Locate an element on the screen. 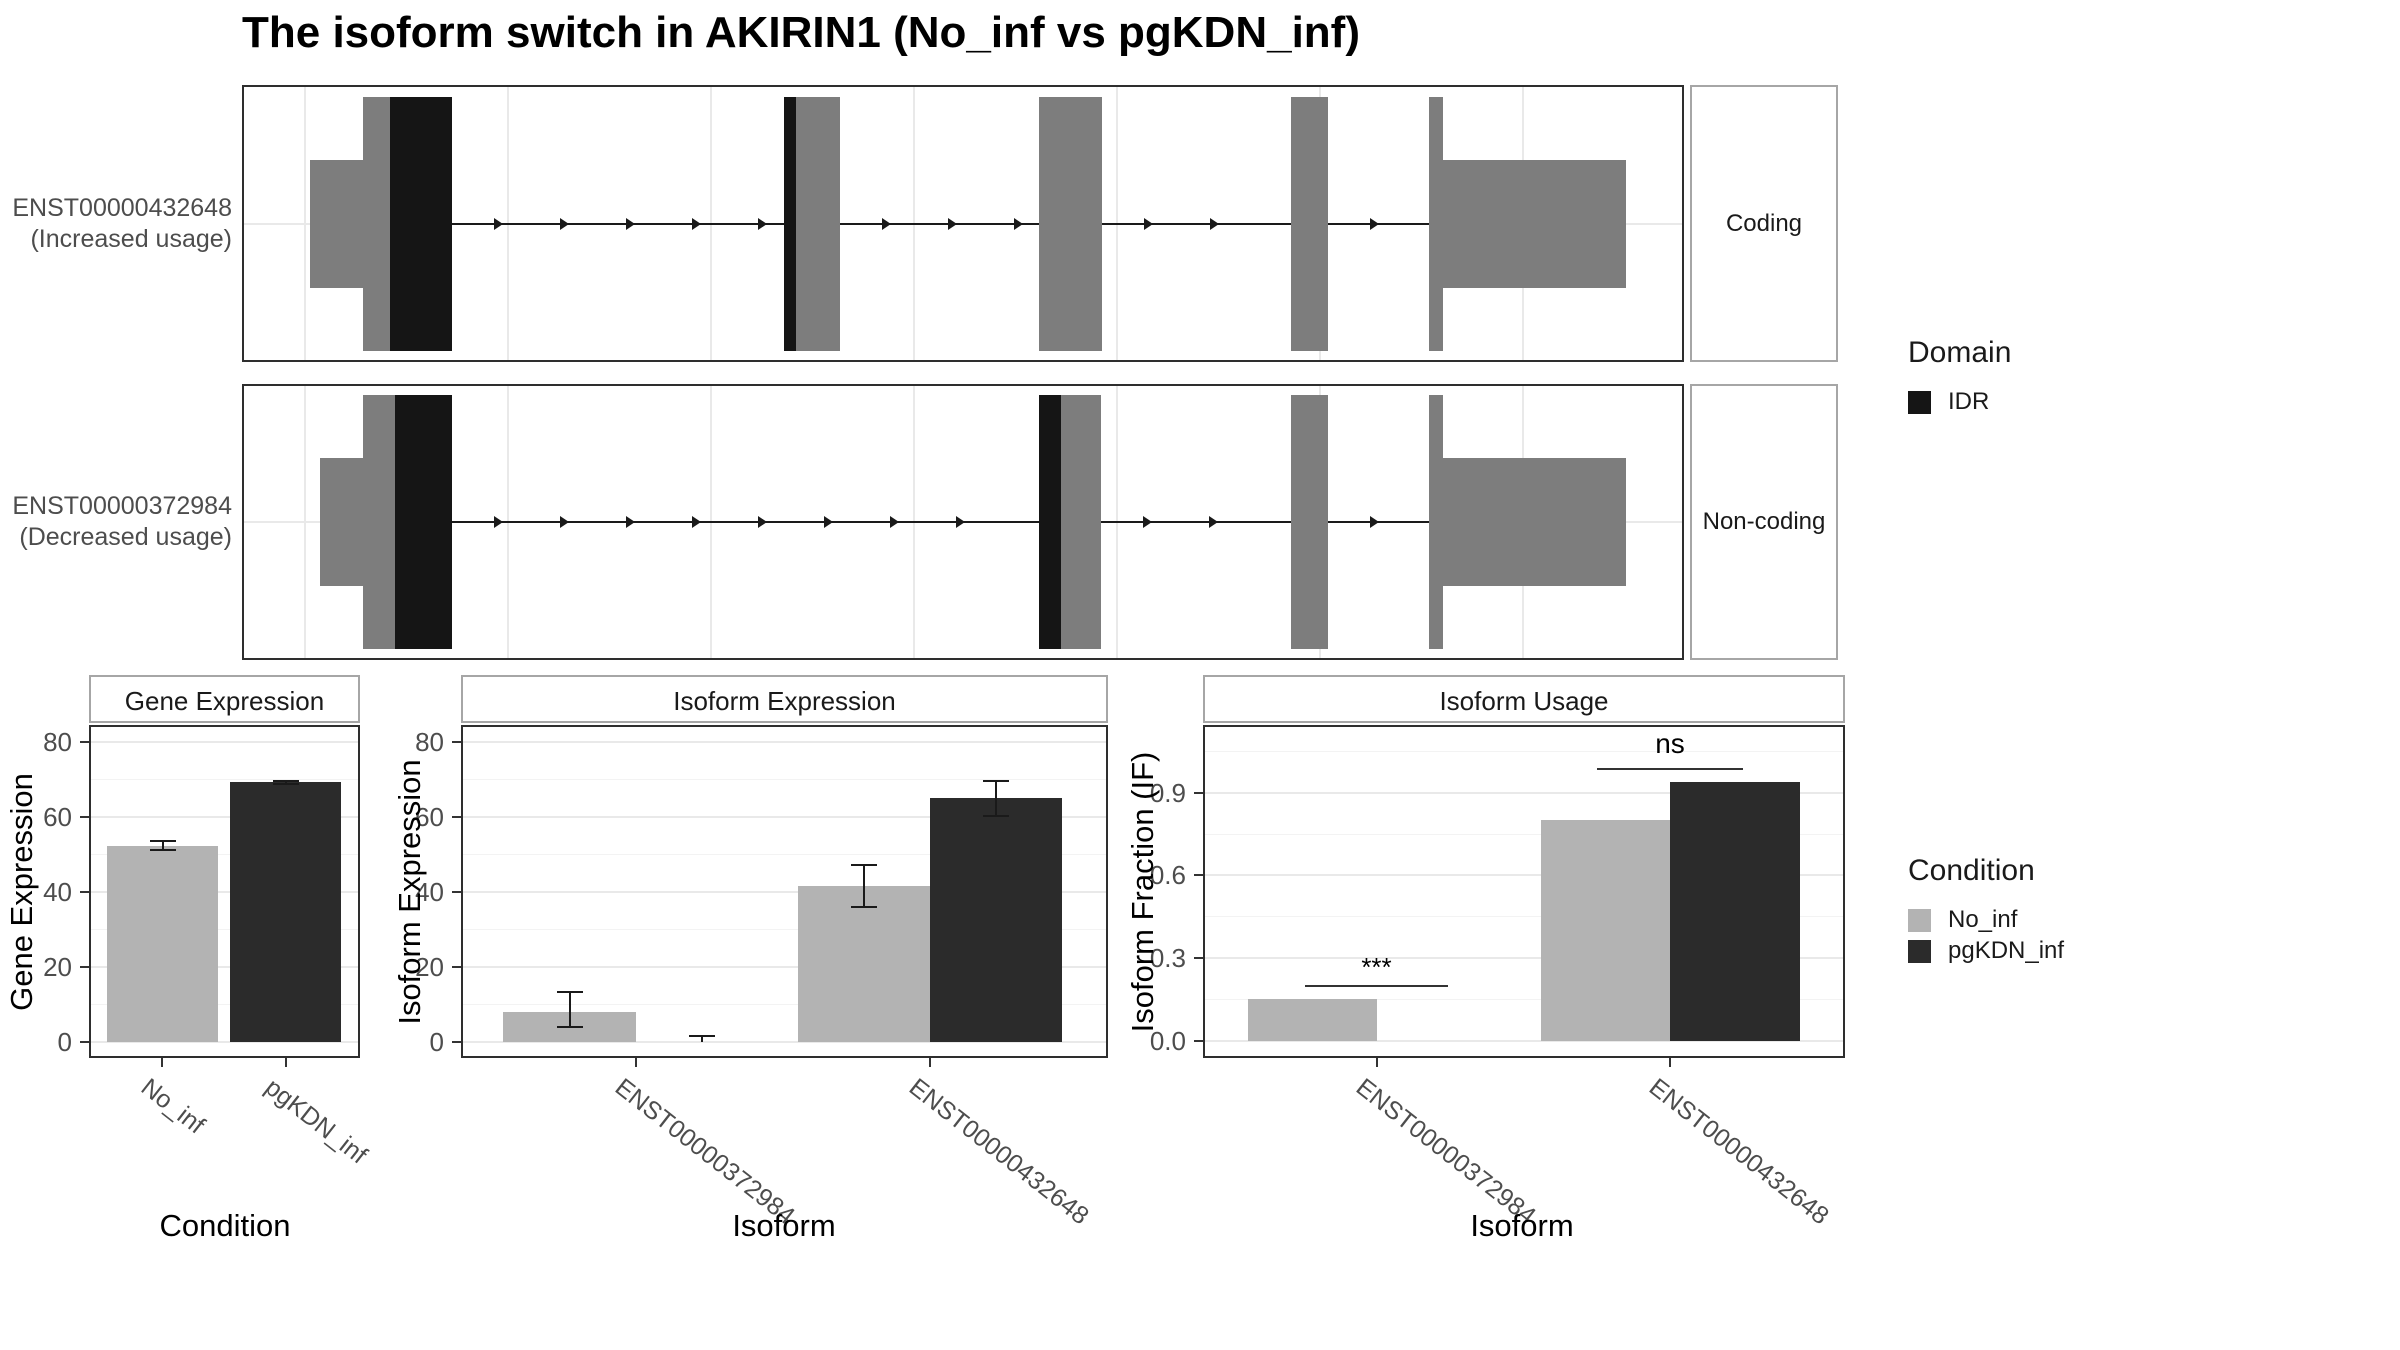 This screenshot has height=1350, width=2400. y-axis-tick-label: 20 is located at coordinates (57, 967).